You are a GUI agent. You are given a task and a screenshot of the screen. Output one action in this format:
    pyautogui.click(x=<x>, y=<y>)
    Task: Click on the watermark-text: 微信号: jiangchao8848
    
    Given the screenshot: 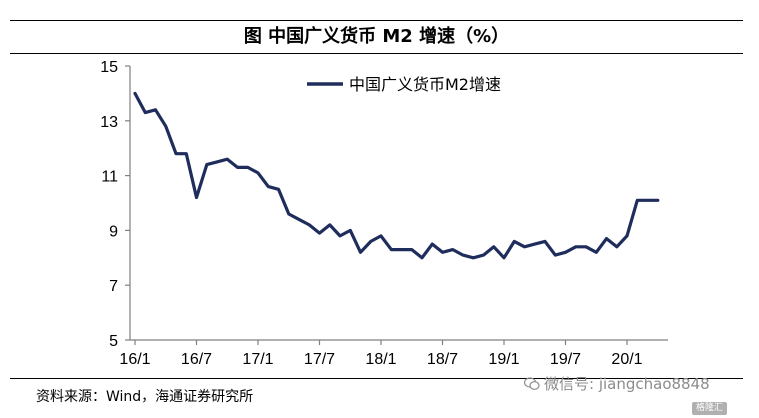 What is the action you would take?
    pyautogui.click(x=627, y=384)
    